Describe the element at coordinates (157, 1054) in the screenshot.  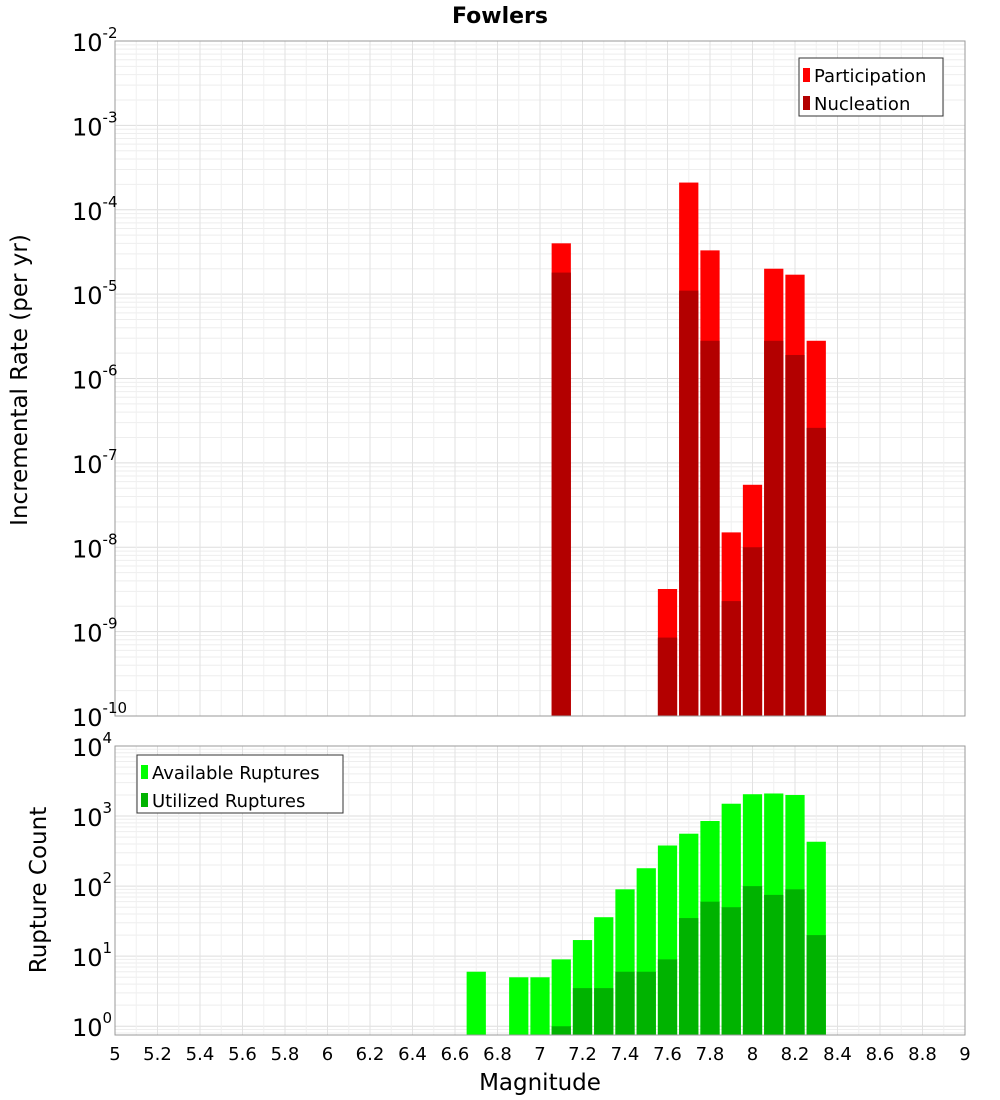
I see `x-tick-label: 5.2` at that location.